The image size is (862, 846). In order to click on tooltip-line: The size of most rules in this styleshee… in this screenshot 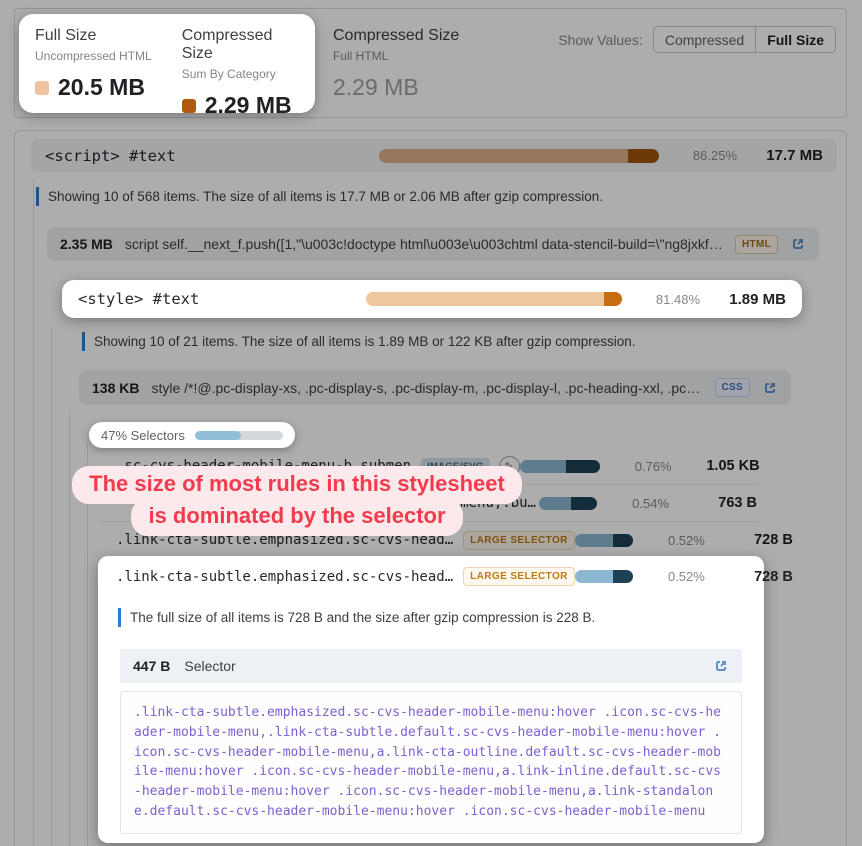, I will do `click(297, 485)`.